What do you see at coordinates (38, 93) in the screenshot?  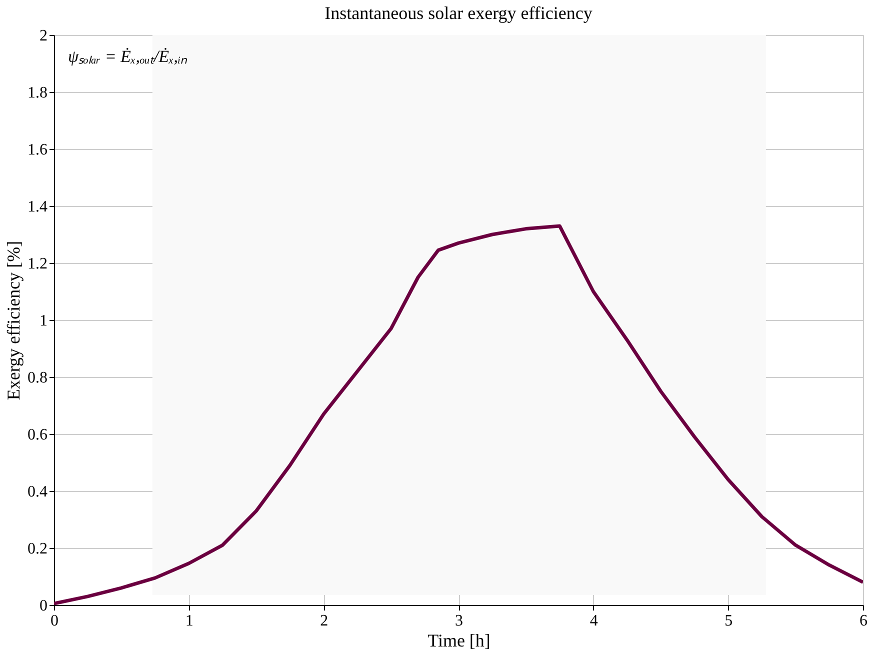 I see `y-tick-label: 1.8` at bounding box center [38, 93].